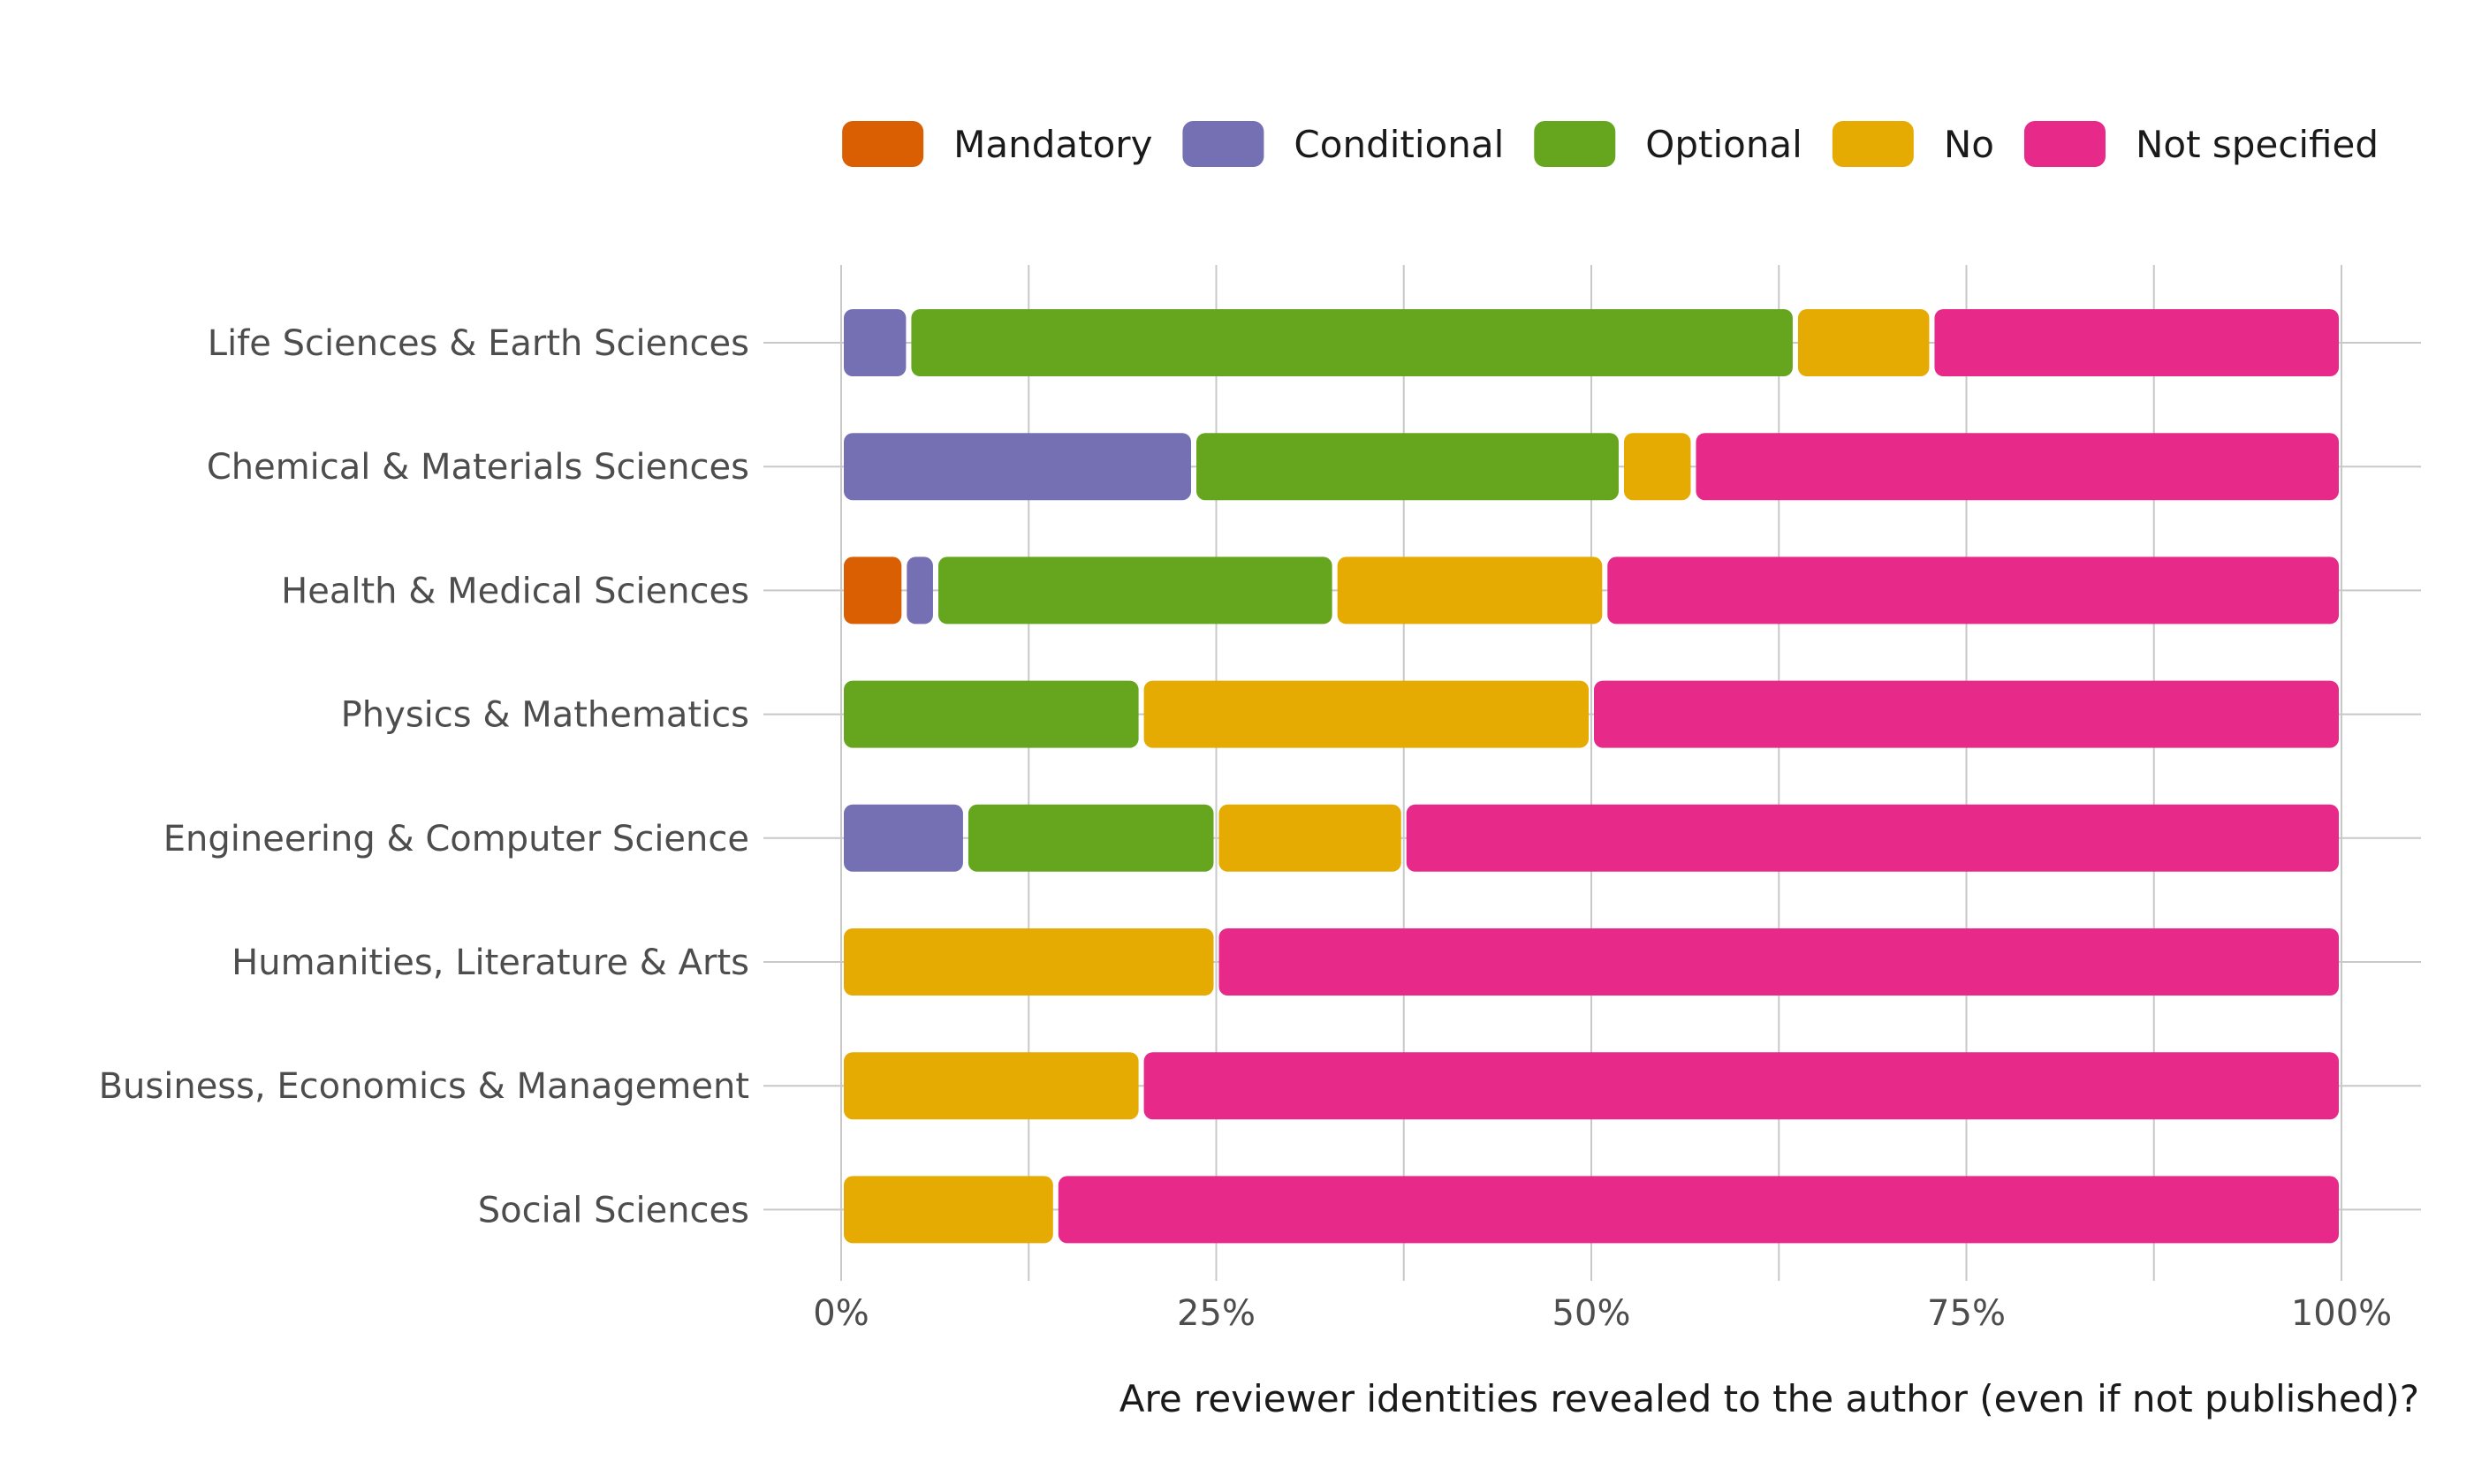 The image size is (2474, 1484). What do you see at coordinates (490, 963) in the screenshot?
I see `category-label: Humanities, Literature & Arts` at bounding box center [490, 963].